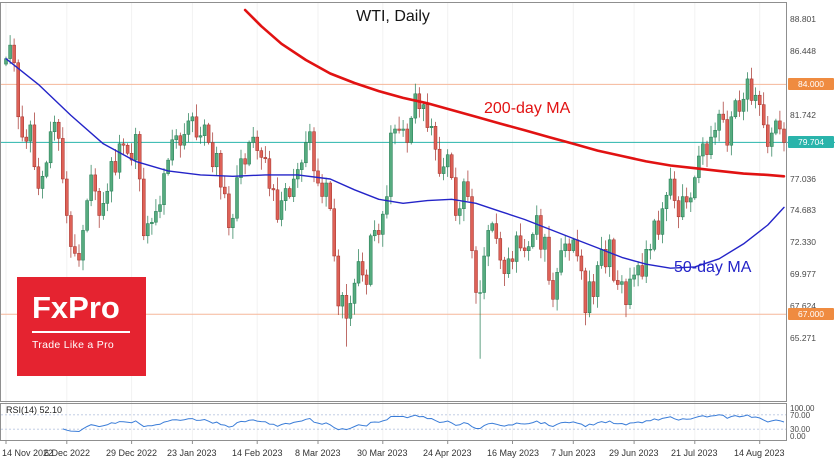  What do you see at coordinates (34, 410) in the screenshot?
I see `rsi-indicator-label: RSI(14) 52.10` at bounding box center [34, 410].